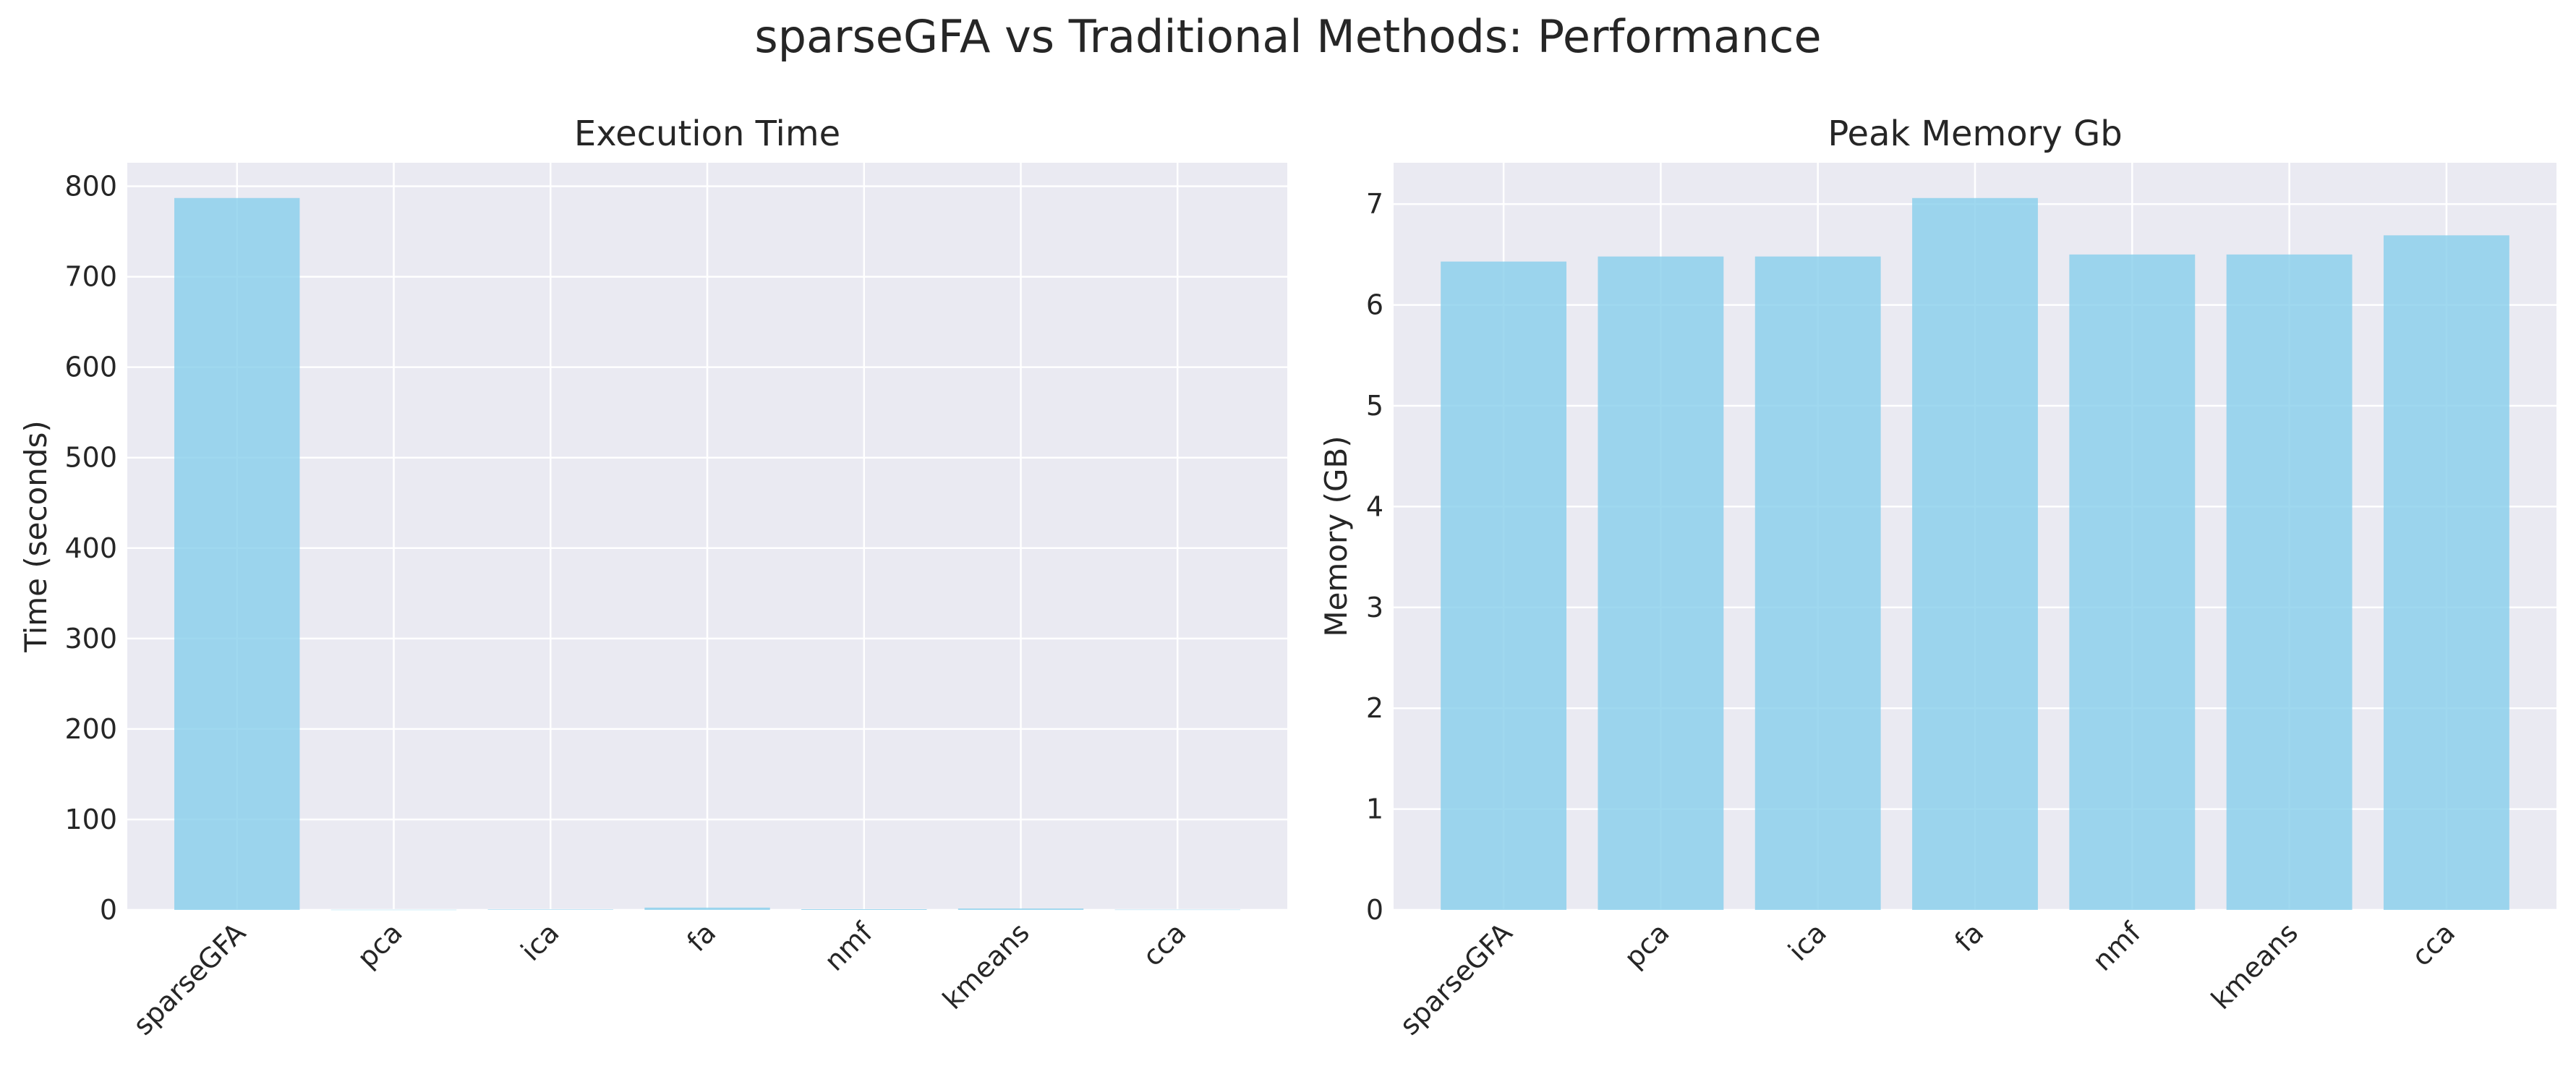 Image resolution: width=2576 pixels, height=1069 pixels. I want to click on chart-title: Execution Time, so click(707, 134).